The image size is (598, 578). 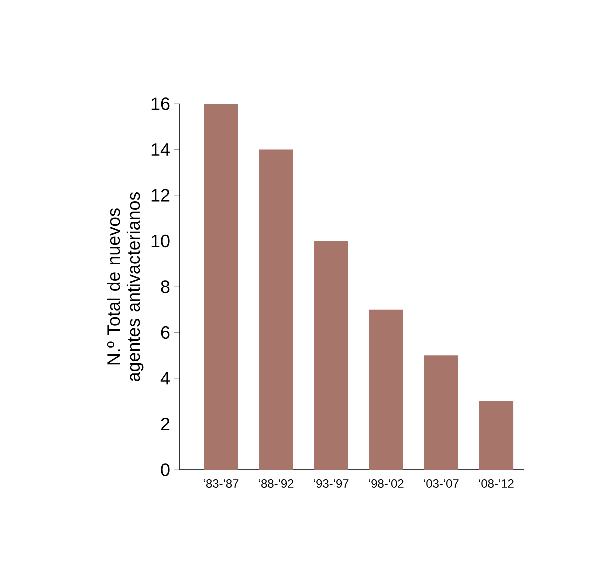 What do you see at coordinates (441, 484) in the screenshot?
I see `x-tick-label: ‘03-’07` at bounding box center [441, 484].